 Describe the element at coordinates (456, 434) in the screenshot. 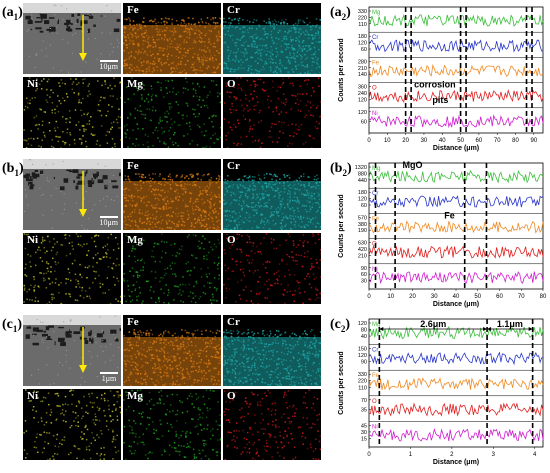

I see `series-line-ni` at that location.